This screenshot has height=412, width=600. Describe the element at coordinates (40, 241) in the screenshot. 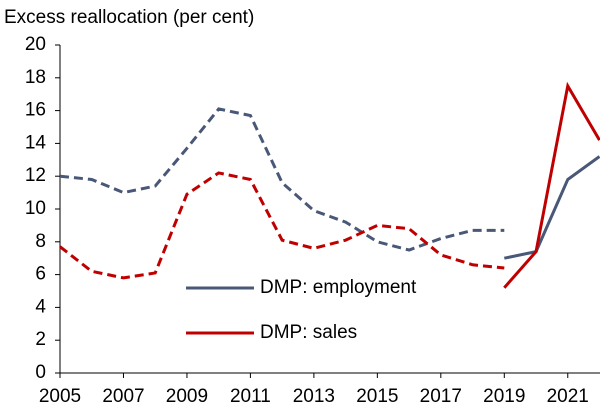

I see `y-tick-label: 8` at that location.